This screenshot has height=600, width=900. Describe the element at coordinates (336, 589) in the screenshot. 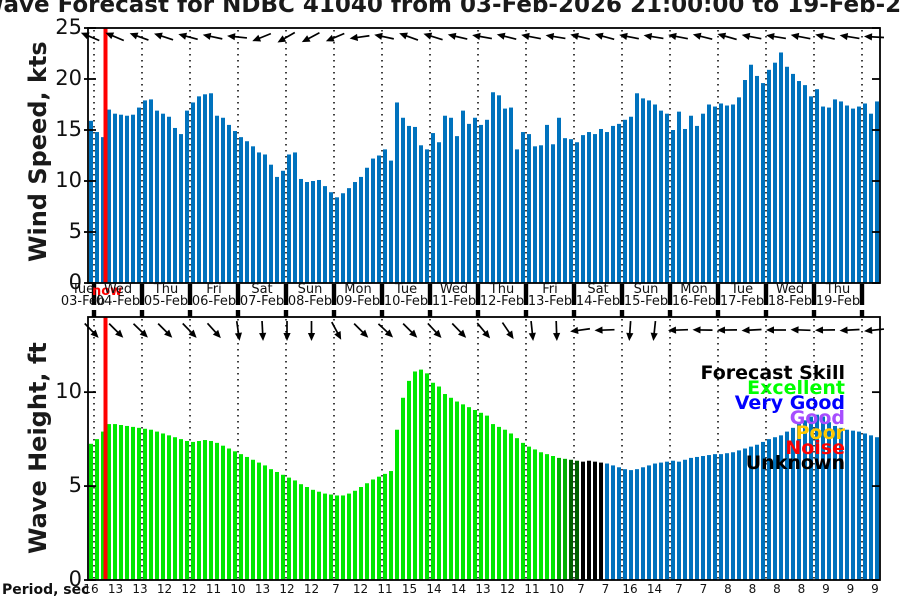

I see `period-value: 7` at that location.